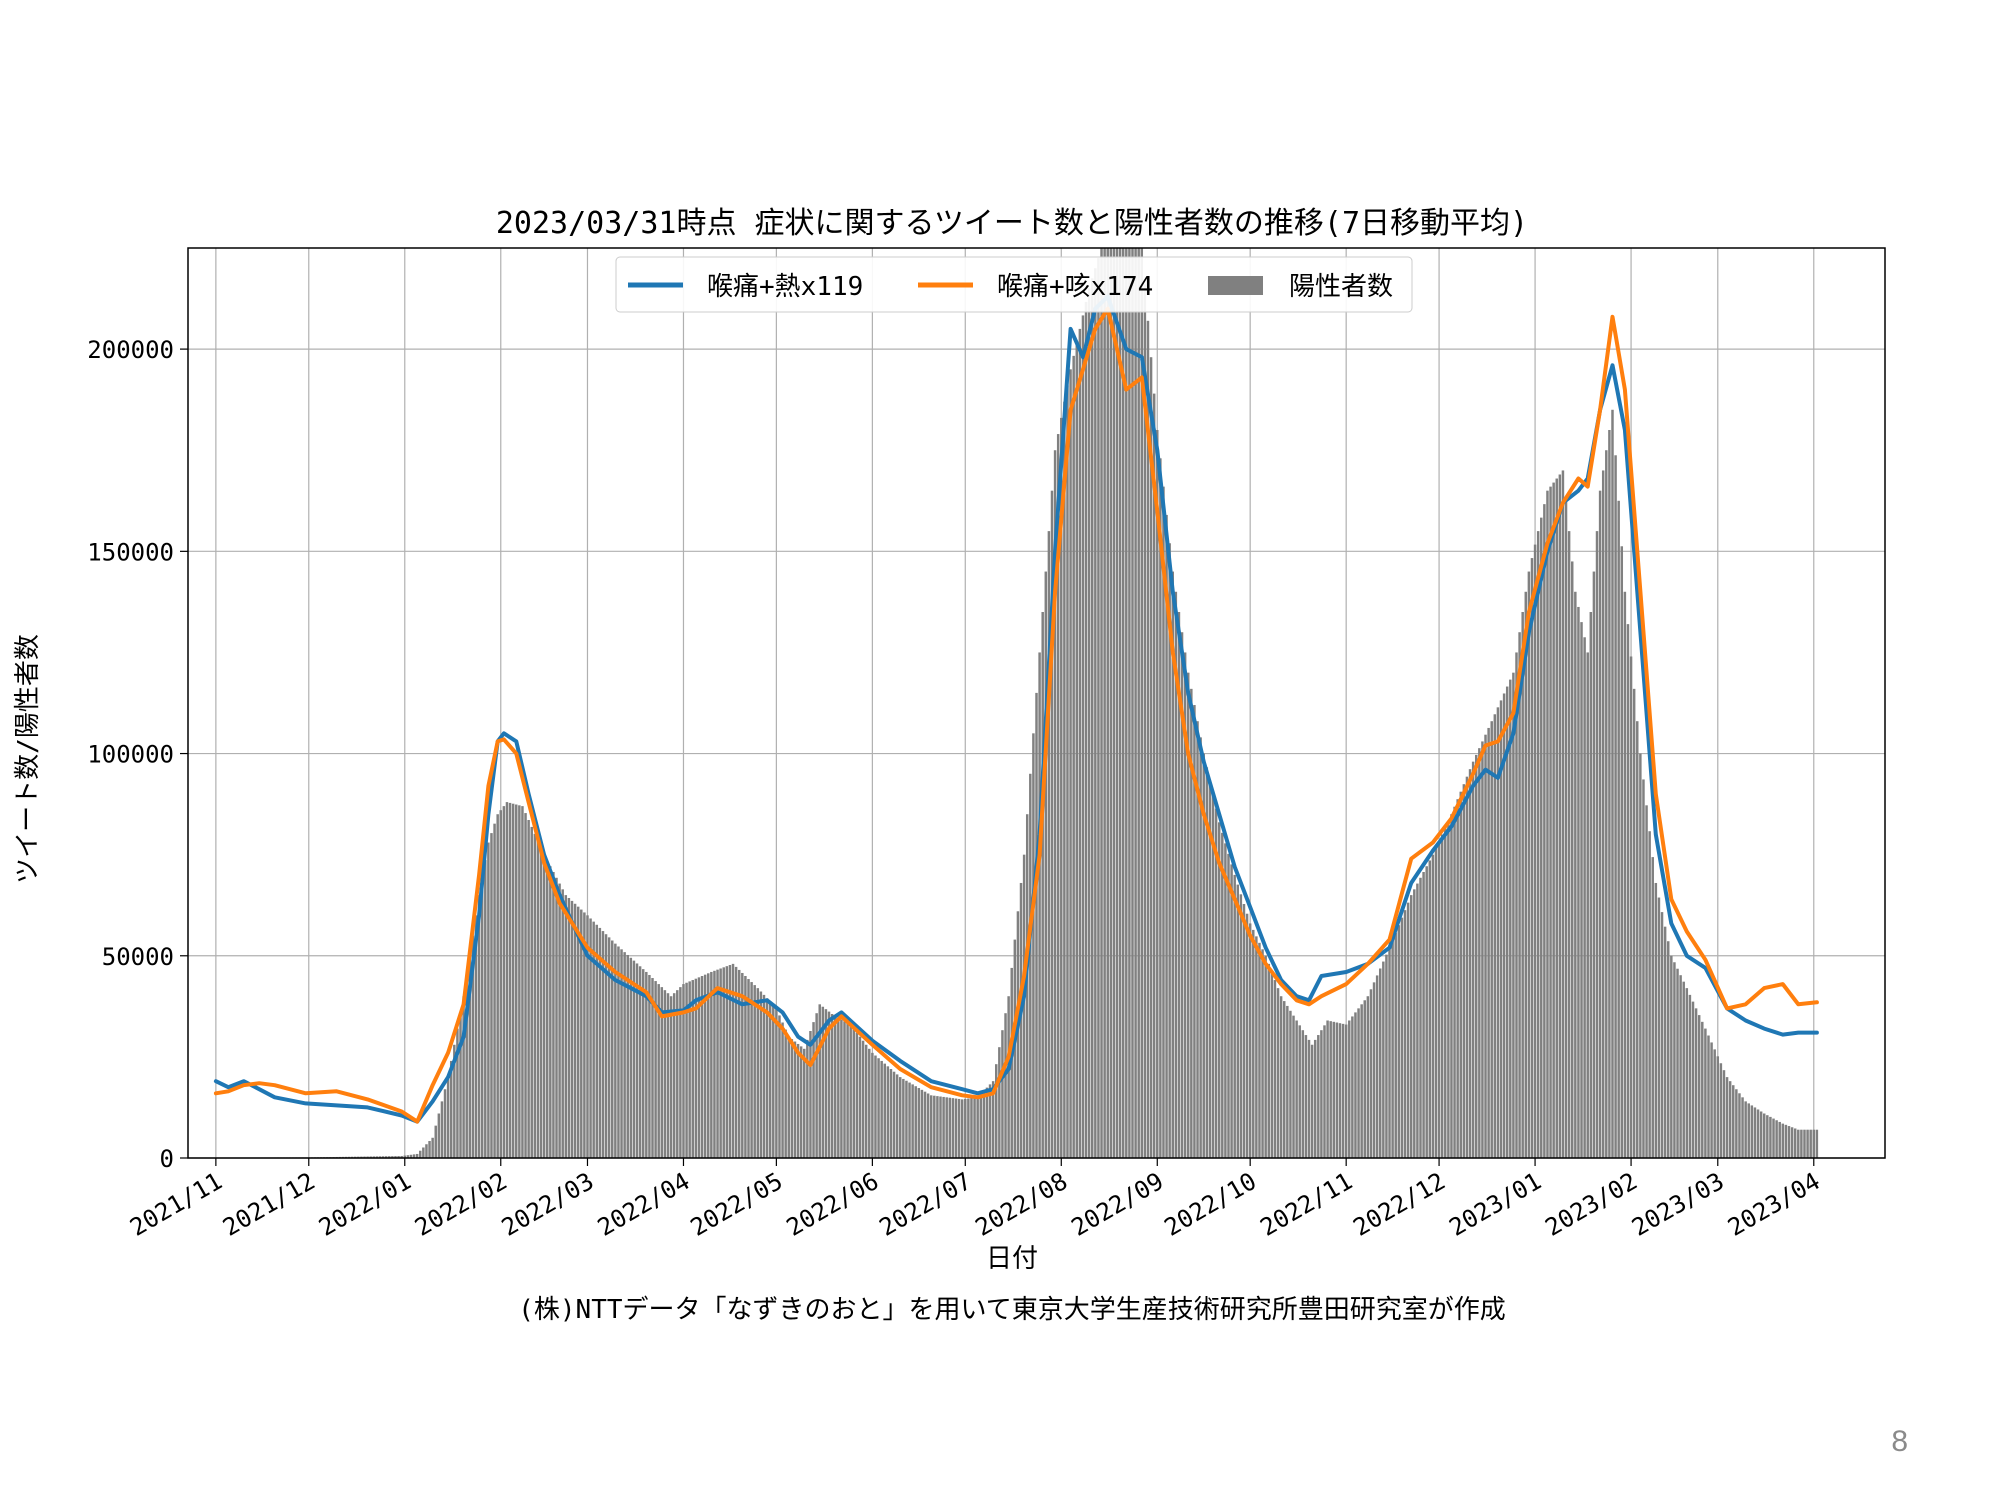 The width and height of the screenshot is (2000, 1500). Describe the element at coordinates (130, 350) in the screenshot. I see `y-tick-label: 200000` at that location.